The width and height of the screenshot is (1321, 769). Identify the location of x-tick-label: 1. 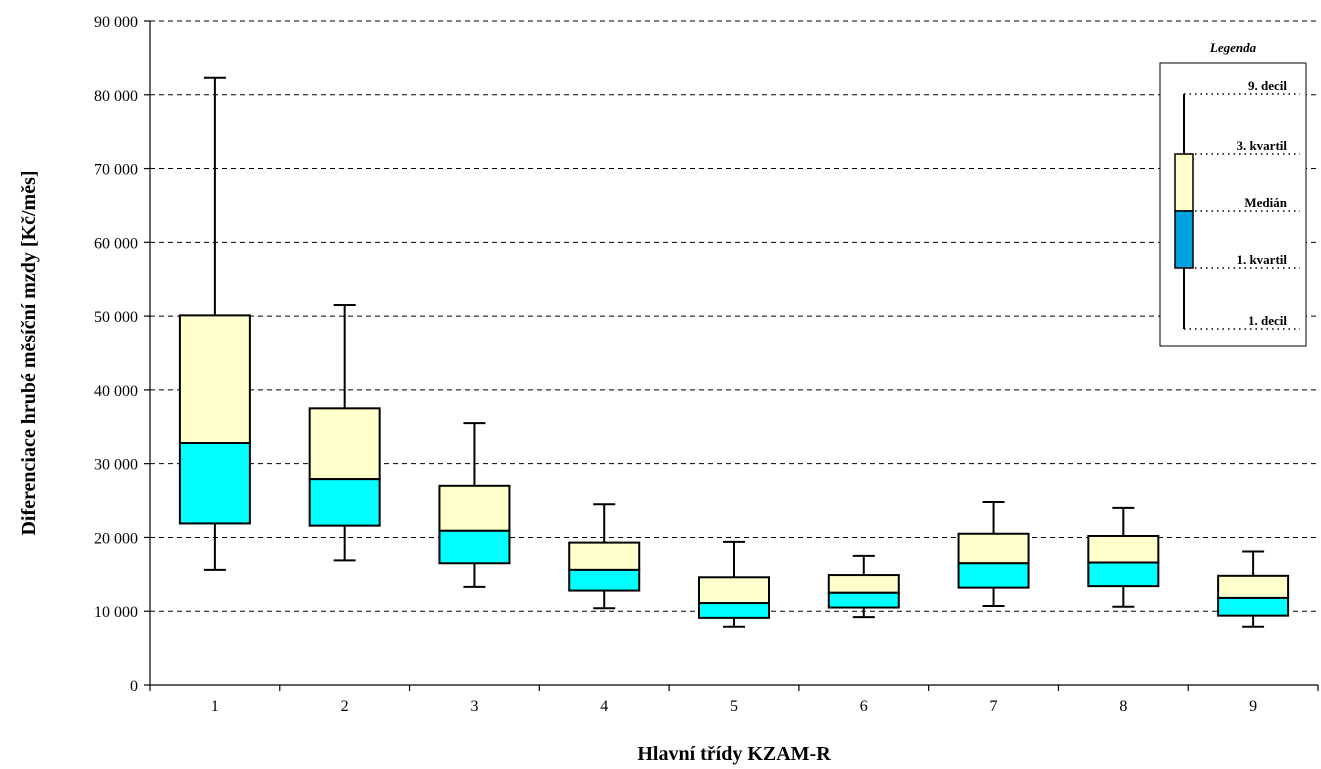
(215, 706).